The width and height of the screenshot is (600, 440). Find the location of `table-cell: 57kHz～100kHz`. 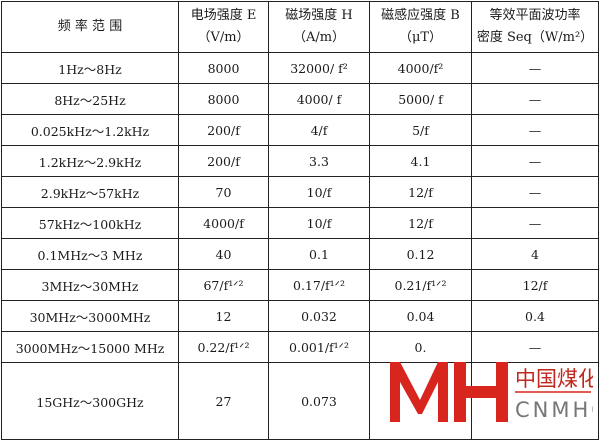

table-cell: 57kHz～100kHz is located at coordinates (90, 223).